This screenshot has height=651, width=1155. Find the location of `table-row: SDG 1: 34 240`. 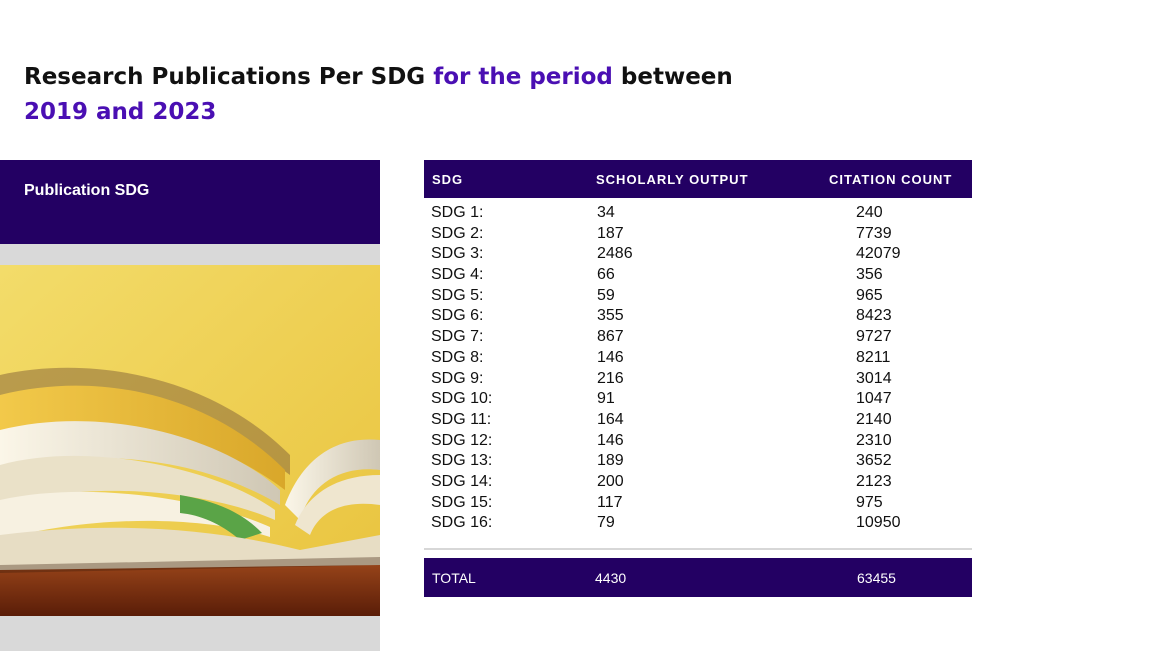

table-row: SDG 1: 34 240 is located at coordinates (698, 214).